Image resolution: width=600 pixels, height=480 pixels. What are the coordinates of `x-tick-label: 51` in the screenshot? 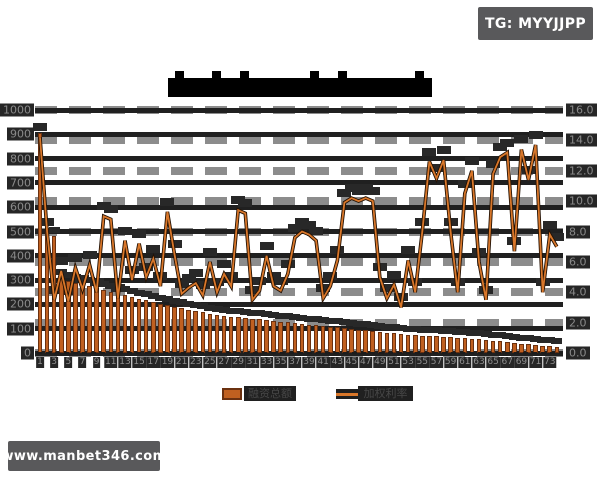 It's located at (394, 362).